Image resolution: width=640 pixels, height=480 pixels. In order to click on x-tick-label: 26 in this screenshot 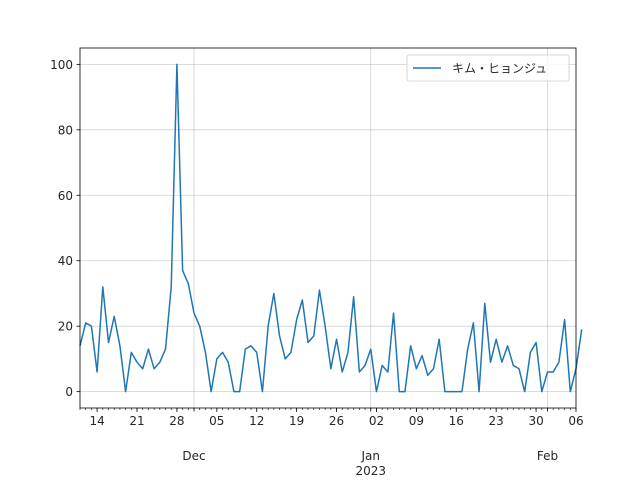, I will do `click(336, 421)`.